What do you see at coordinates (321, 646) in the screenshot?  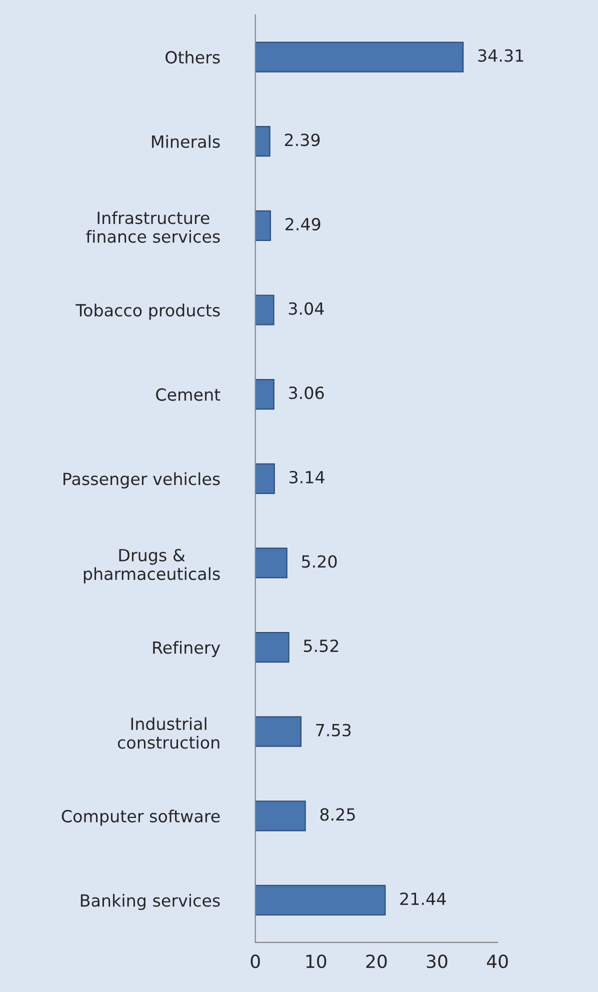 I see `data-label: 5.52` at bounding box center [321, 646].